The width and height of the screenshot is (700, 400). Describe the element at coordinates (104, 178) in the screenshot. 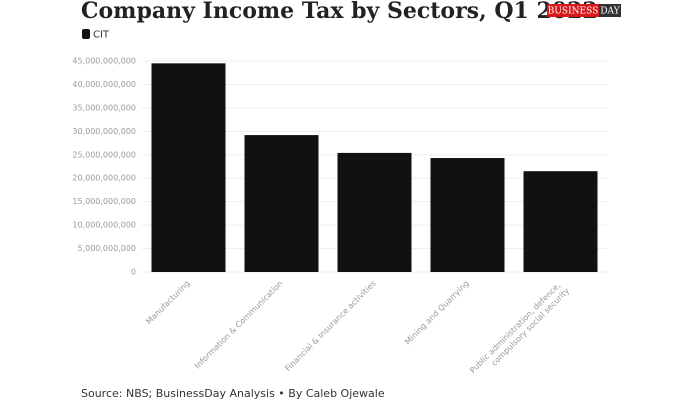

I see `y-tick-label: 20,000,000,000` at that location.